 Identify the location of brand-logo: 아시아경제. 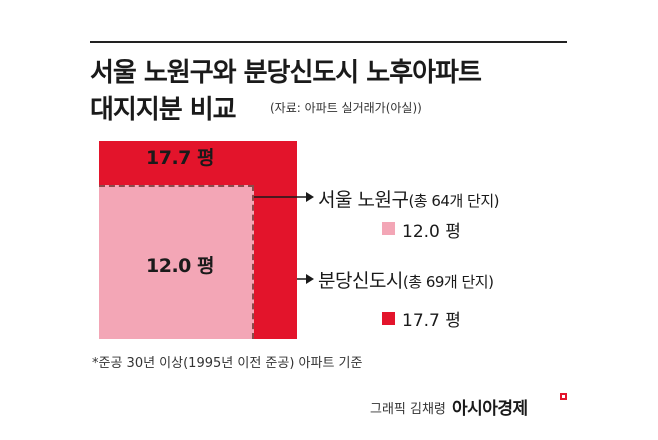
(490, 409).